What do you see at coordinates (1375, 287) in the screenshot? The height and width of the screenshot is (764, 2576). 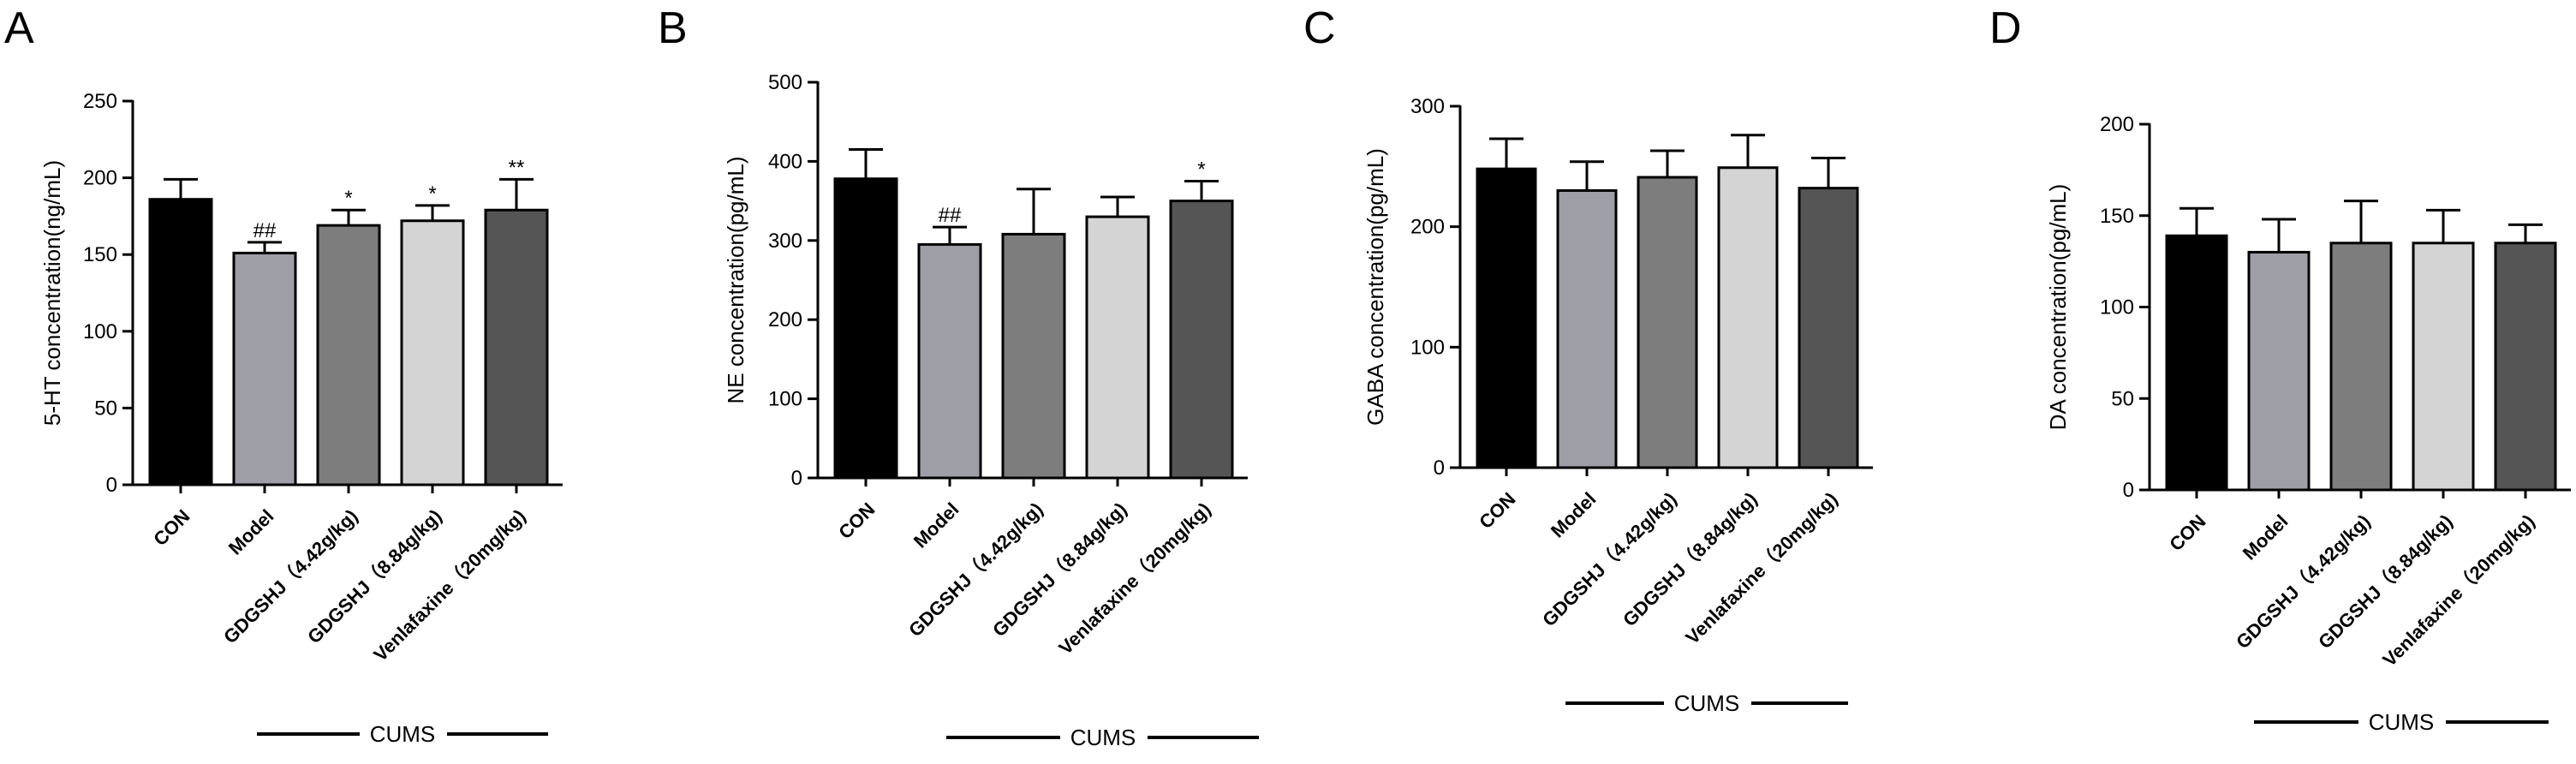 I see `y-axis-title: GABA concentration(pg/mL)` at bounding box center [1375, 287].